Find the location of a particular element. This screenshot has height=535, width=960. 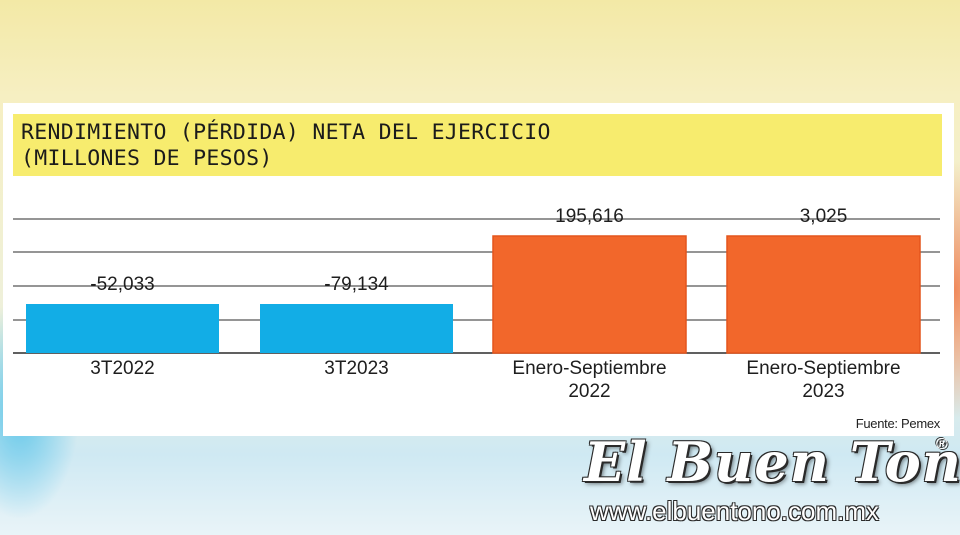

registered-mark: ® is located at coordinates (942, 444).